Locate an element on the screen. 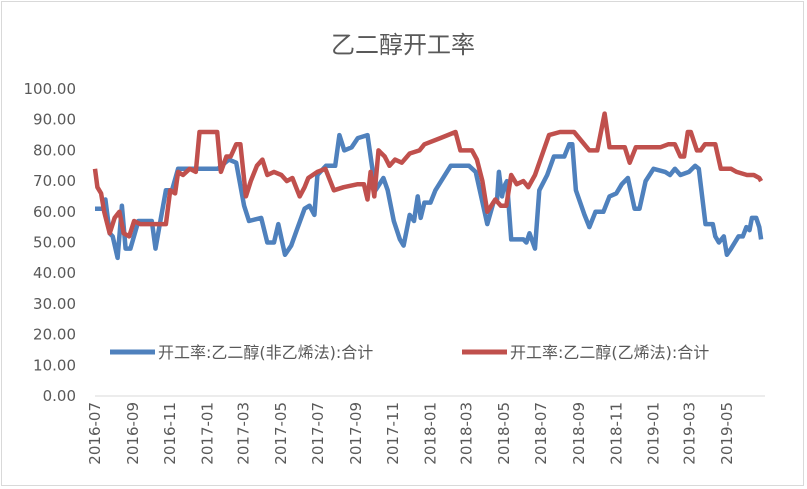  x-tick-label: 2017-01 is located at coordinates (207, 433).